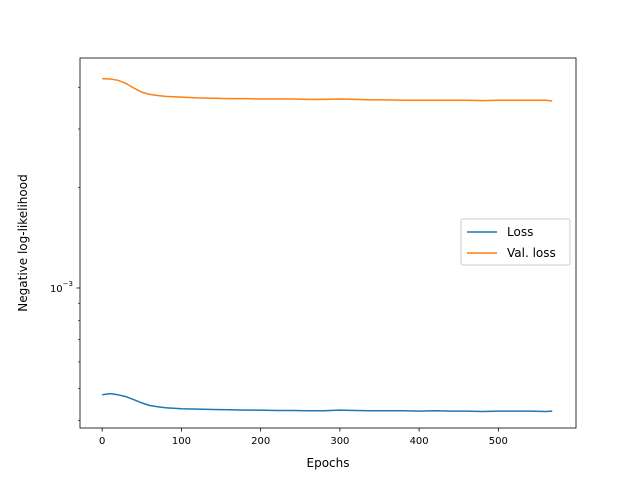 The image size is (640, 480). I want to click on x-tick-label: 500, so click(498, 441).